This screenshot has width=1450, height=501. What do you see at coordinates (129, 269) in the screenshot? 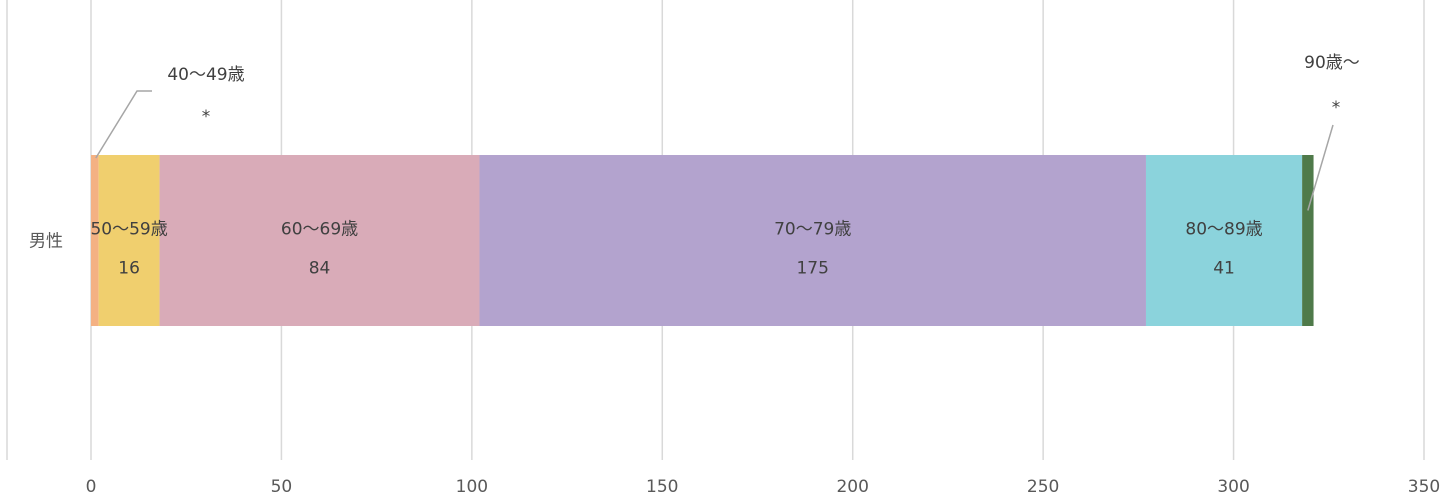
I see `segment-value-label: 16` at bounding box center [129, 269].